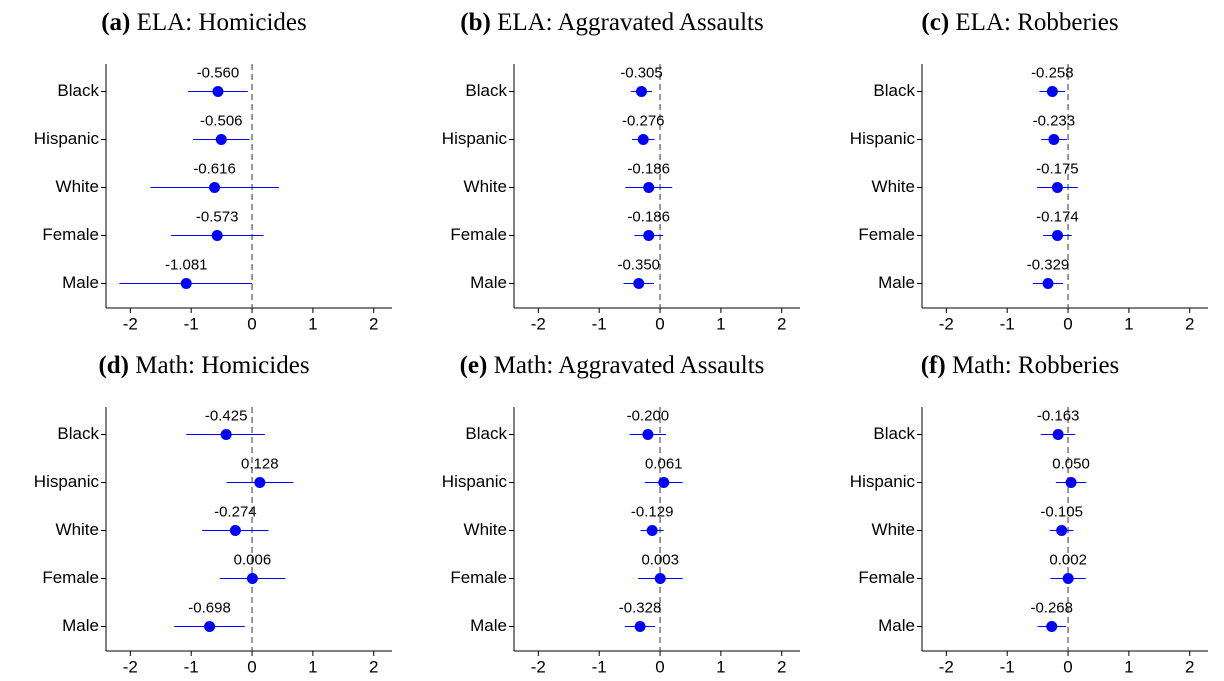  What do you see at coordinates (630, 22) in the screenshot?
I see `panel-title-text: ELA: Aggravated Assaults` at bounding box center [630, 22].